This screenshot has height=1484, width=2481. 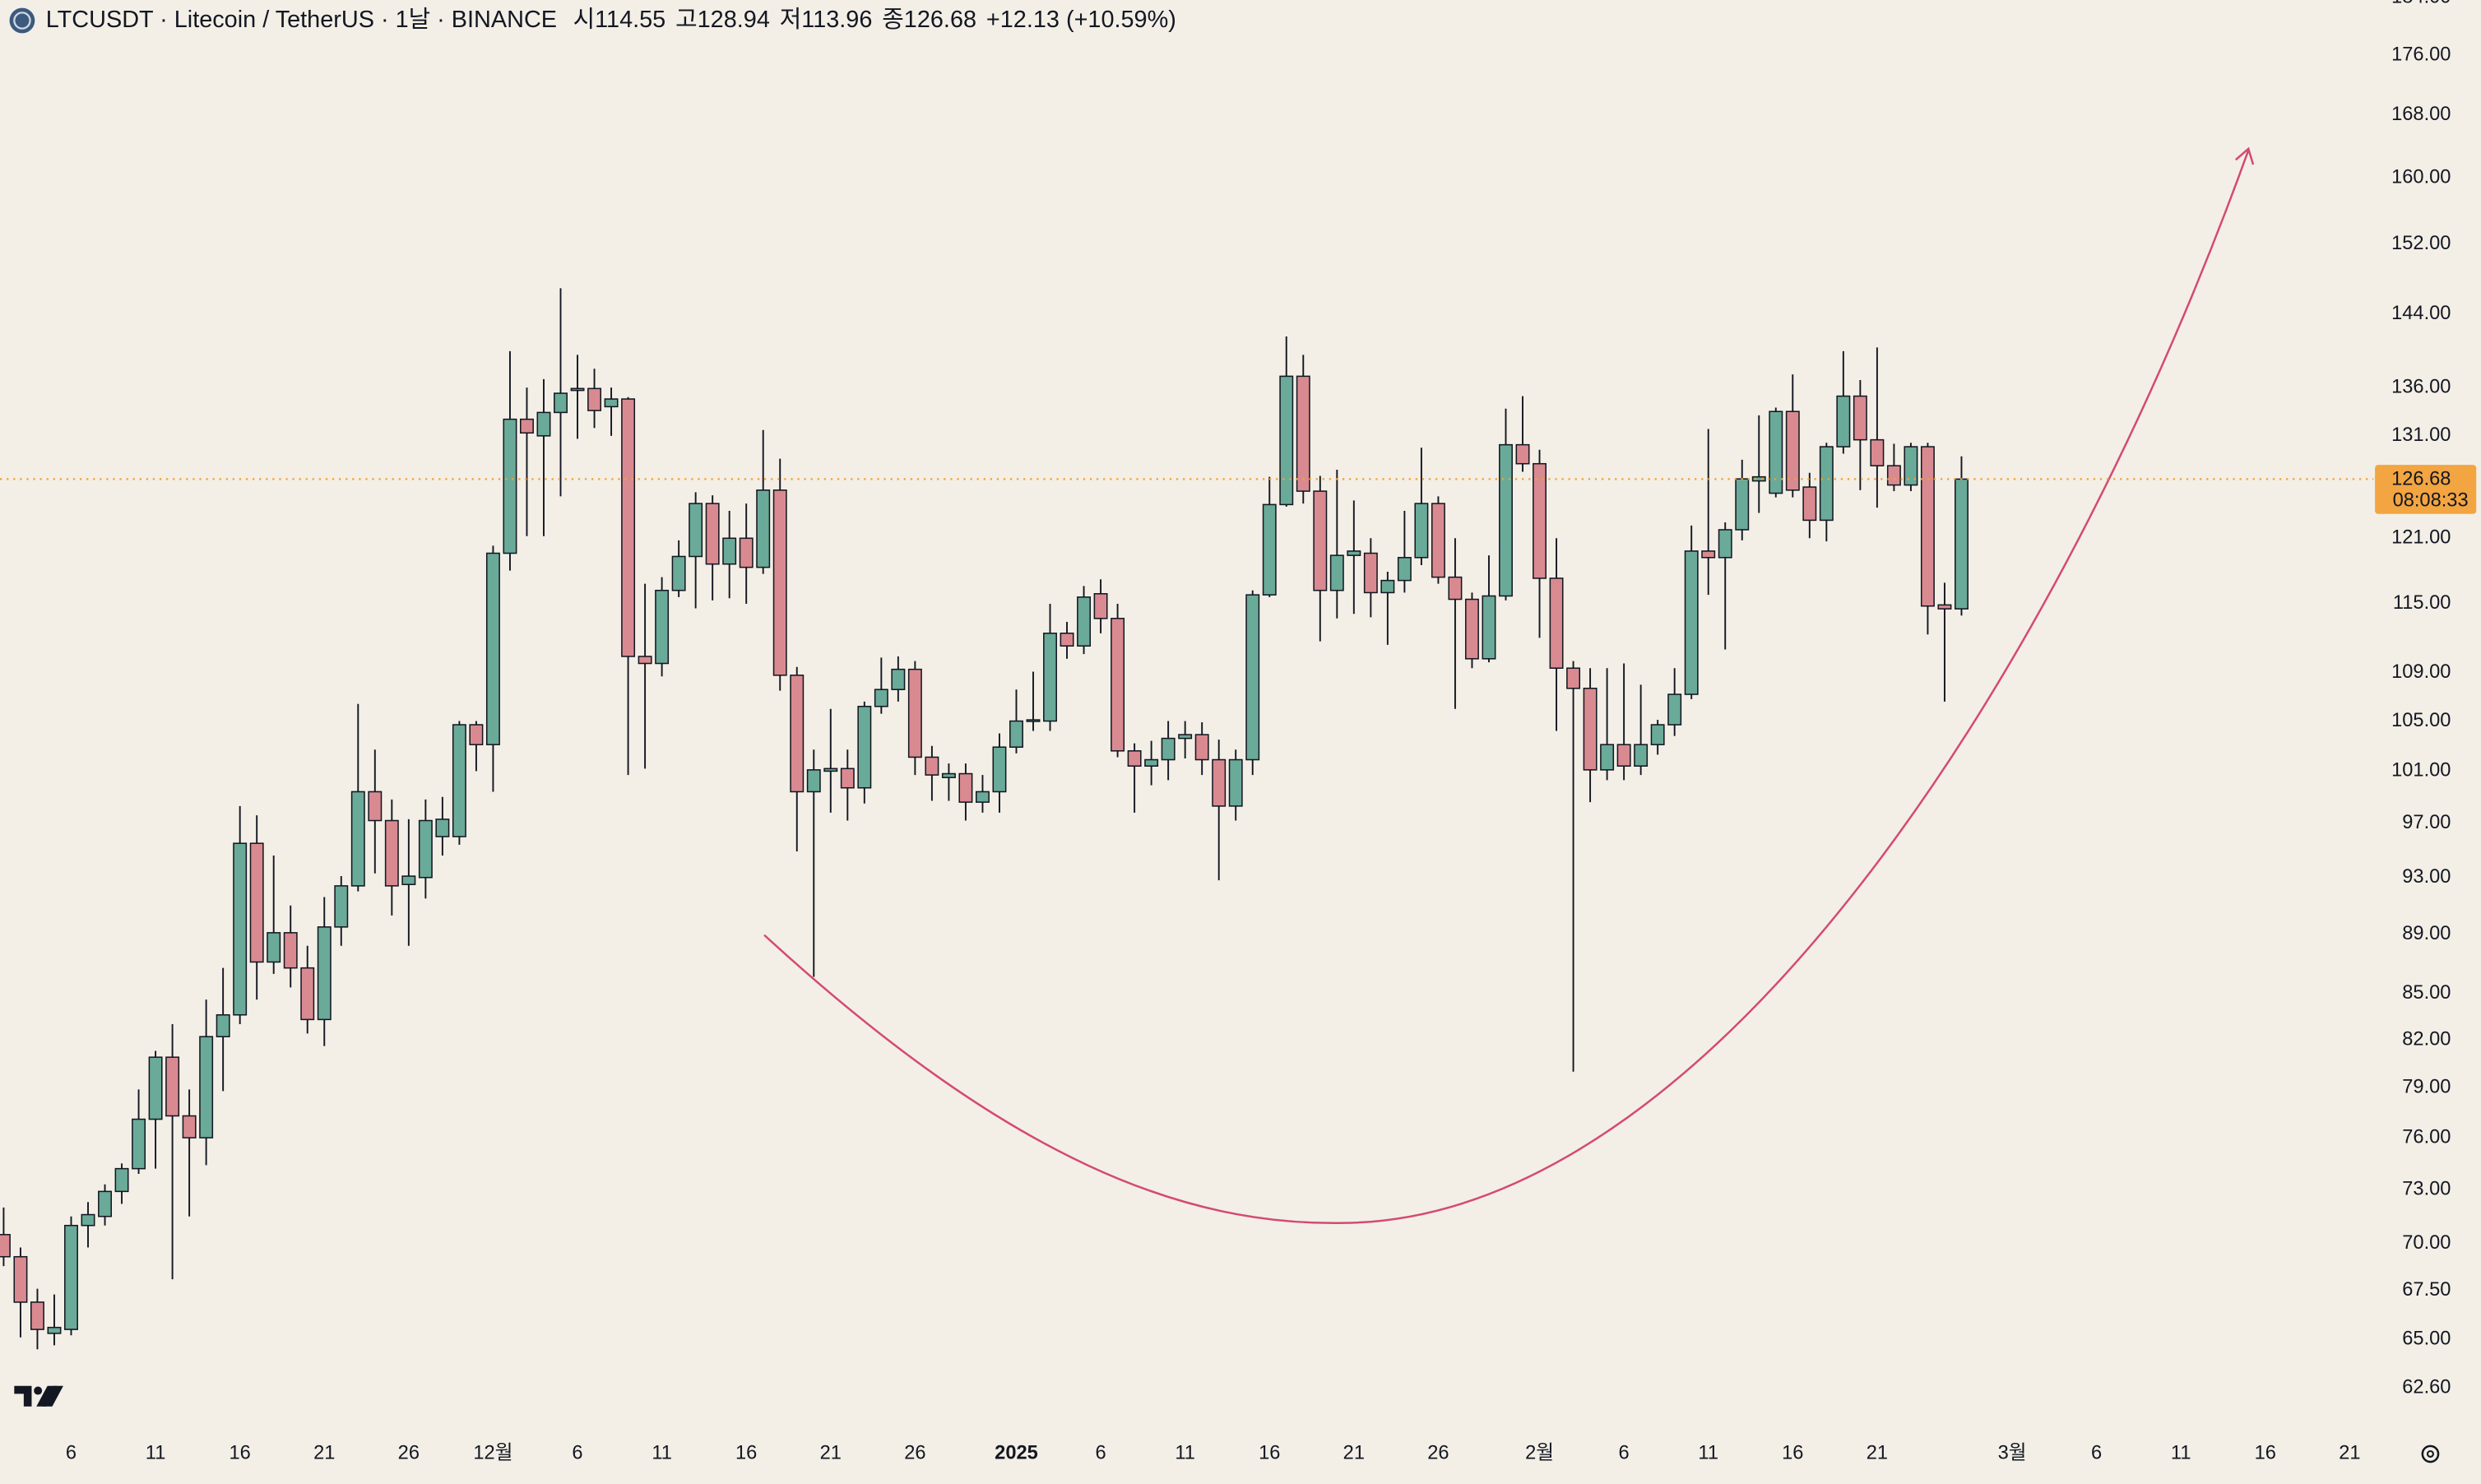 What do you see at coordinates (2426, 877) in the screenshot?
I see `y-tick-label: 93.00` at bounding box center [2426, 877].